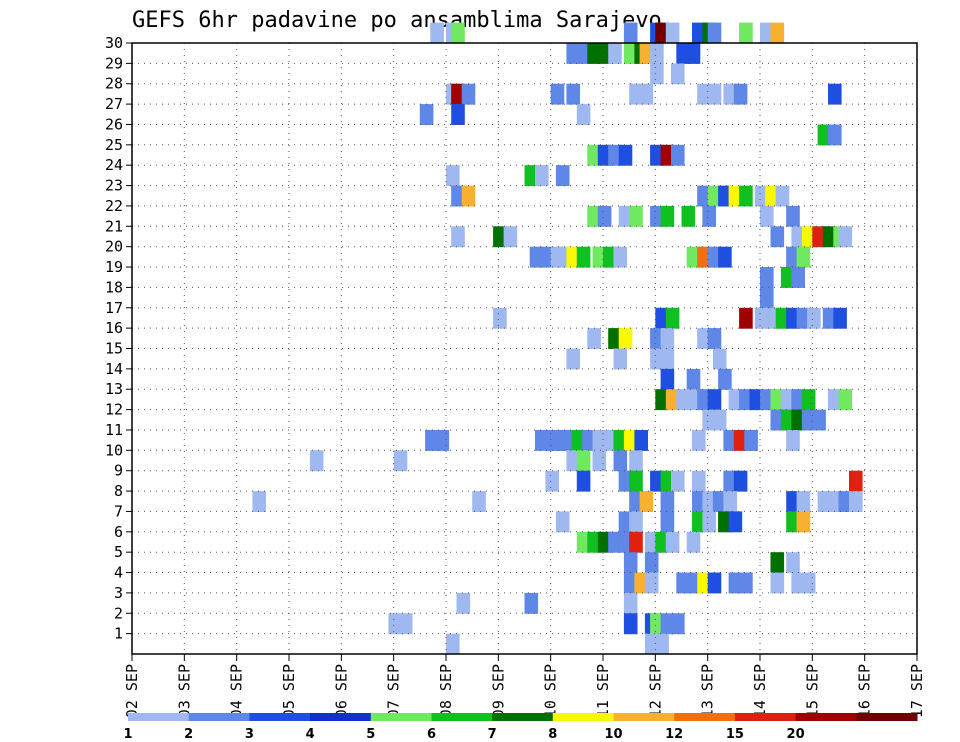 The width and height of the screenshot is (960, 742). I want to click on legend-label-2: 2, so click(188, 734).